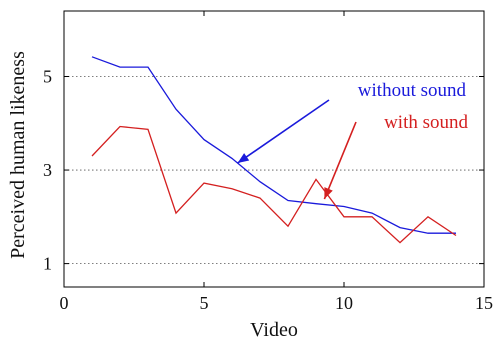 The width and height of the screenshot is (497, 344). Describe the element at coordinates (47, 170) in the screenshot. I see `y-tick-label-3: 3` at that location.